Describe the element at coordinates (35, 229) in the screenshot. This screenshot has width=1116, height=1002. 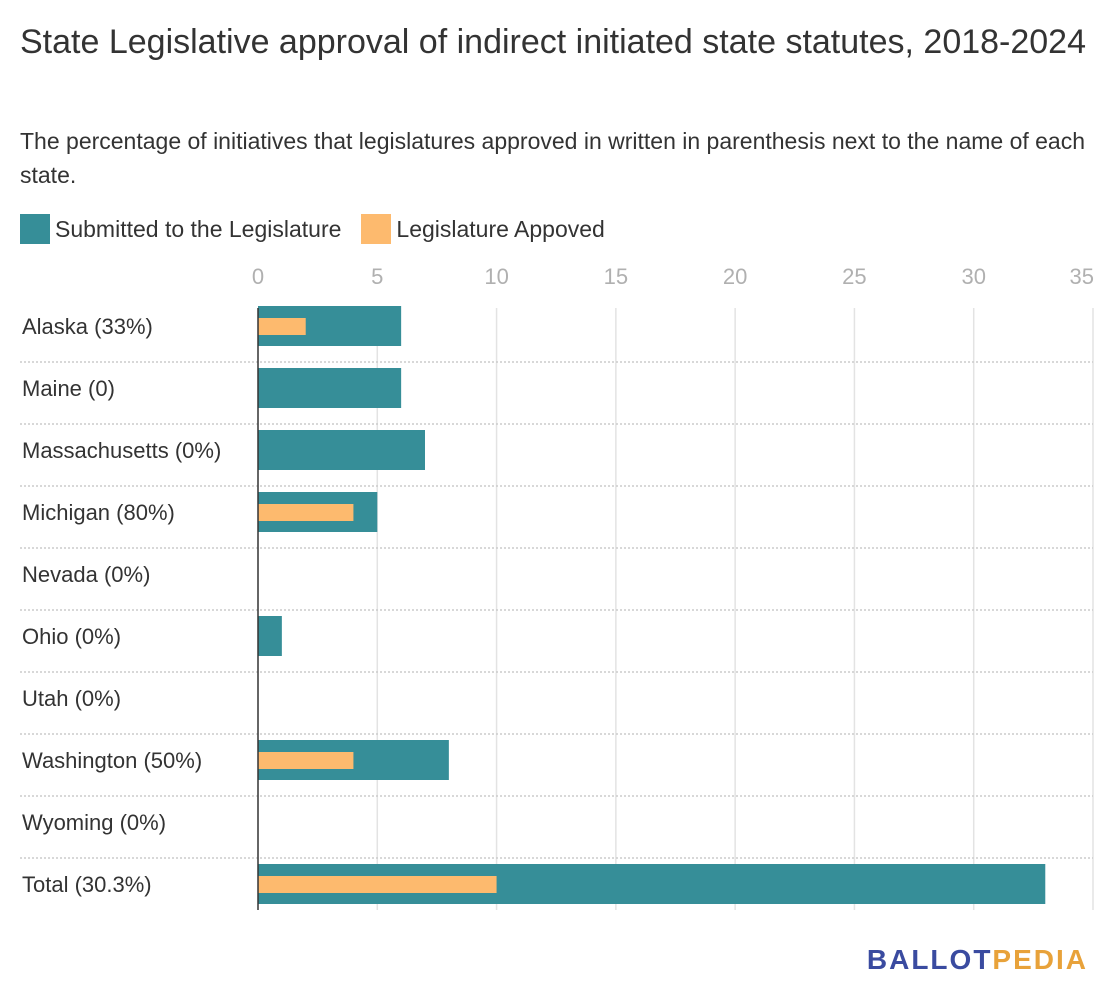
I see `legend-swatch-submitted` at that location.